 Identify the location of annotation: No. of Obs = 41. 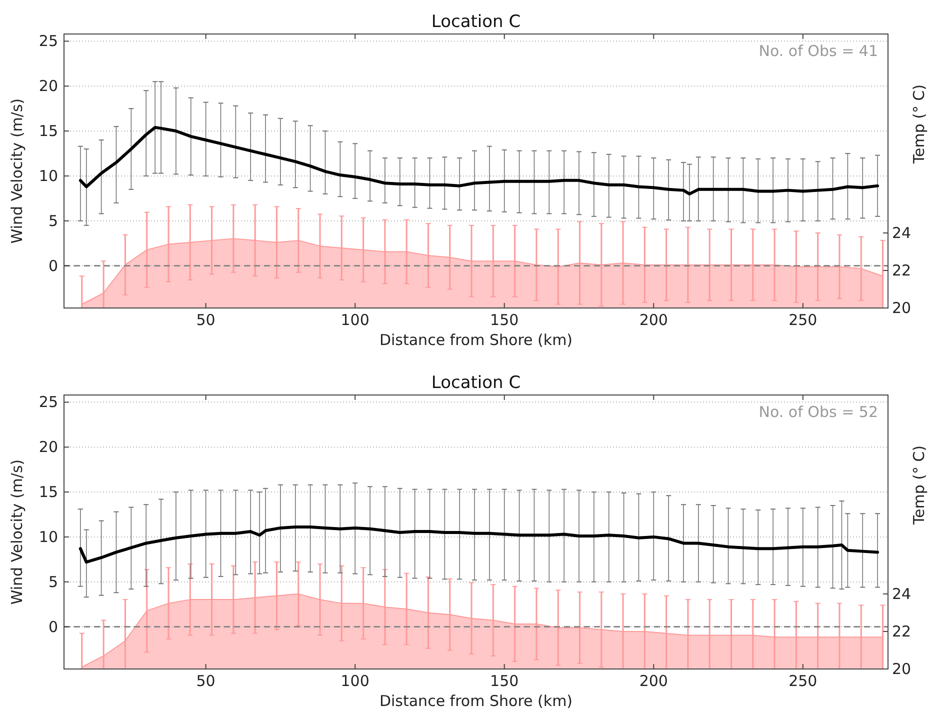
(818, 51).